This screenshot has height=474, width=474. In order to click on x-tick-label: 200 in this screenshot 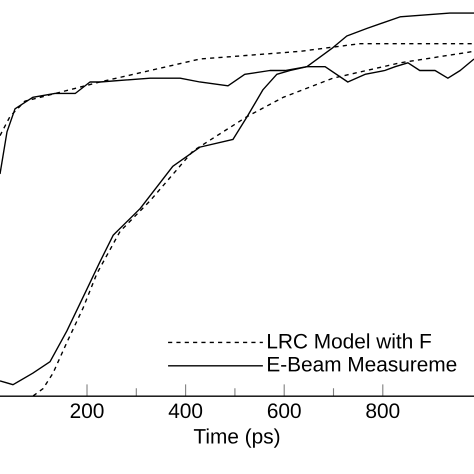, I will do `click(87, 410)`.